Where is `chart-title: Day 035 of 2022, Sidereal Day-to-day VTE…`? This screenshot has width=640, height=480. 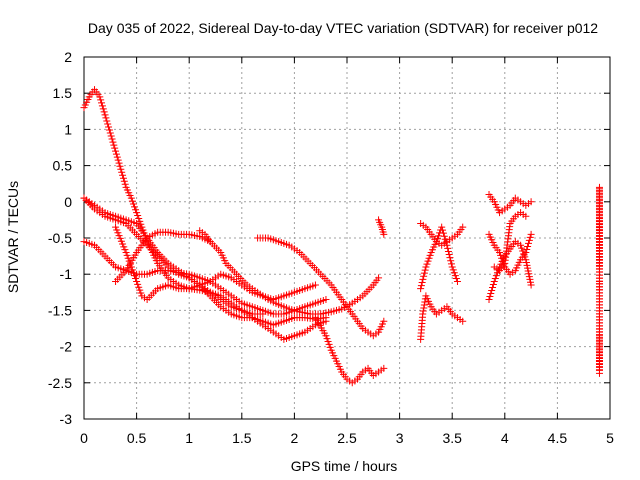
chart-title: Day 035 of 2022, Sidereal Day-to-day VTE… is located at coordinates (343, 28).